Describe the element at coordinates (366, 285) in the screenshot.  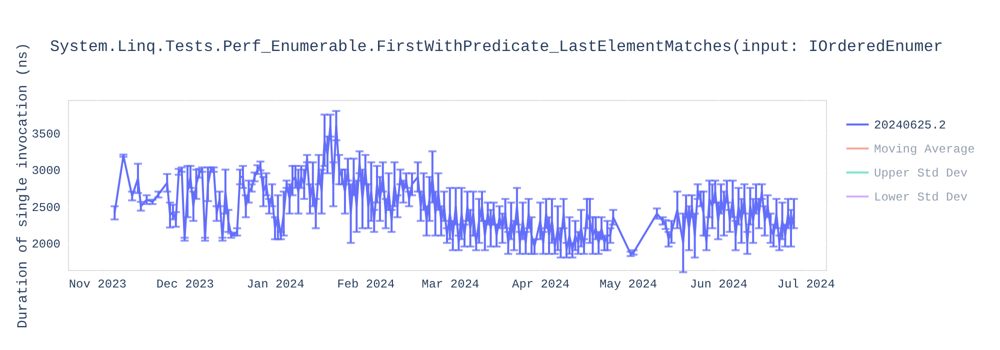
I see `x-tick-label: Feb 2024` at that location.